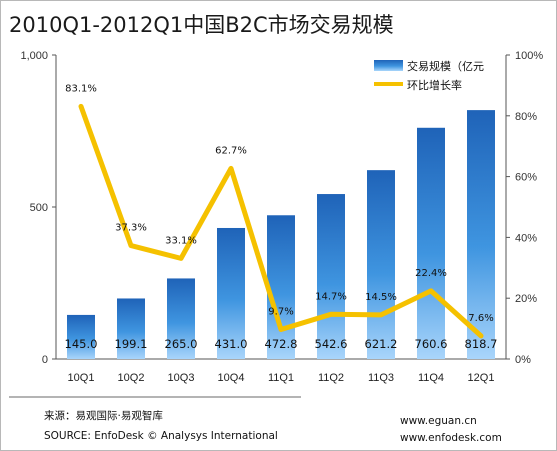  What do you see at coordinates (431, 273) in the screenshot?
I see `growth-value-label: 22.4%` at bounding box center [431, 273].